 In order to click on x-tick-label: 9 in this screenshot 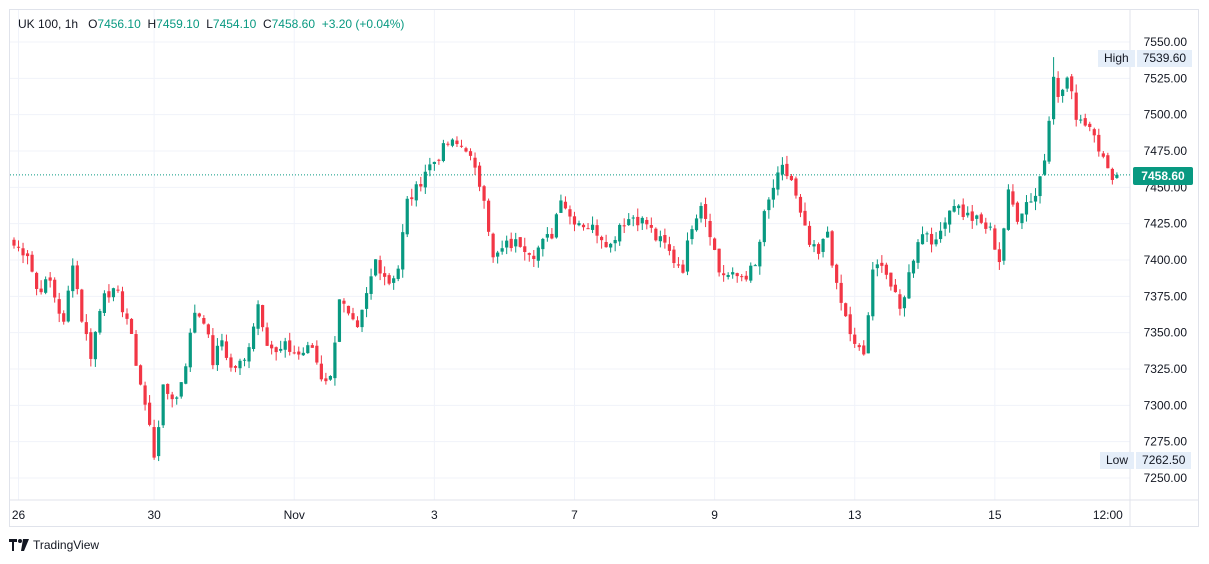, I will do `click(714, 515)`.